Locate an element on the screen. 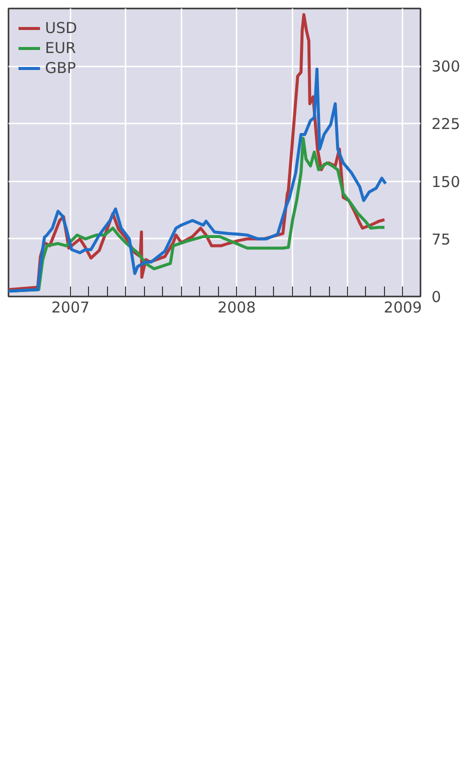  y-tick-label: 225 is located at coordinates (446, 124).